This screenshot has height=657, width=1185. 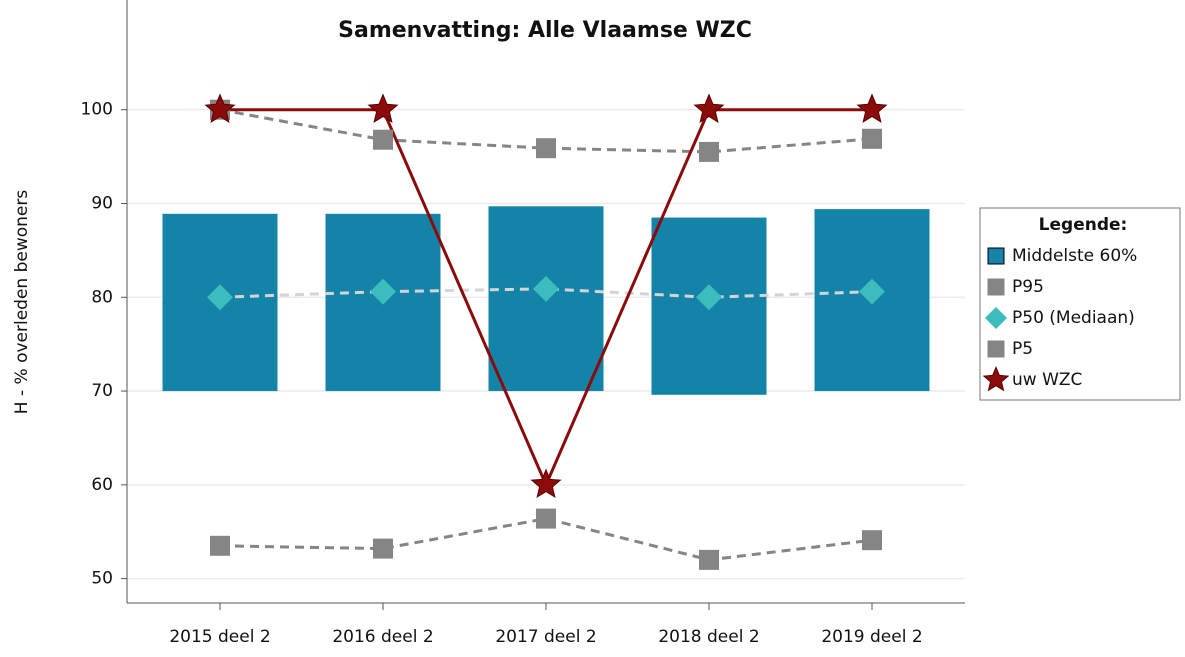 What do you see at coordinates (102, 204) in the screenshot?
I see `y-tick-label: 90` at bounding box center [102, 204].